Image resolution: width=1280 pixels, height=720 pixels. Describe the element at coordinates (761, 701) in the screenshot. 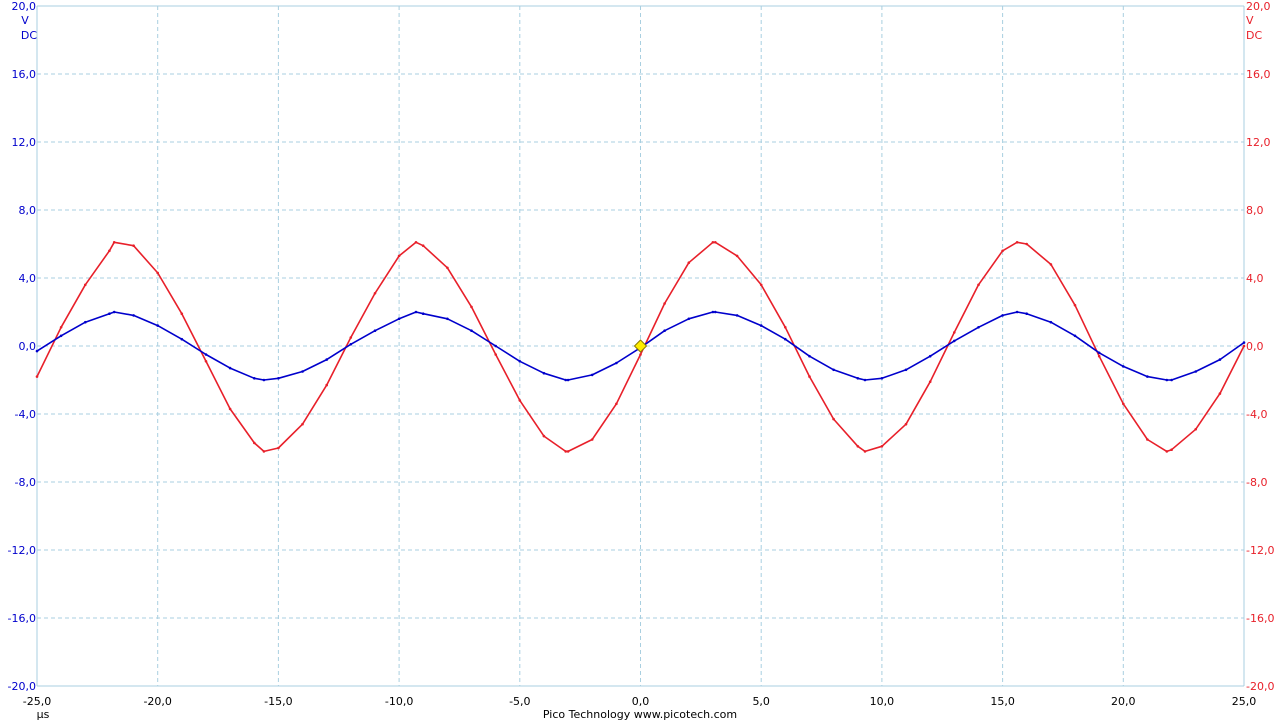

I see `x-tick-label: 5,0` at that location.